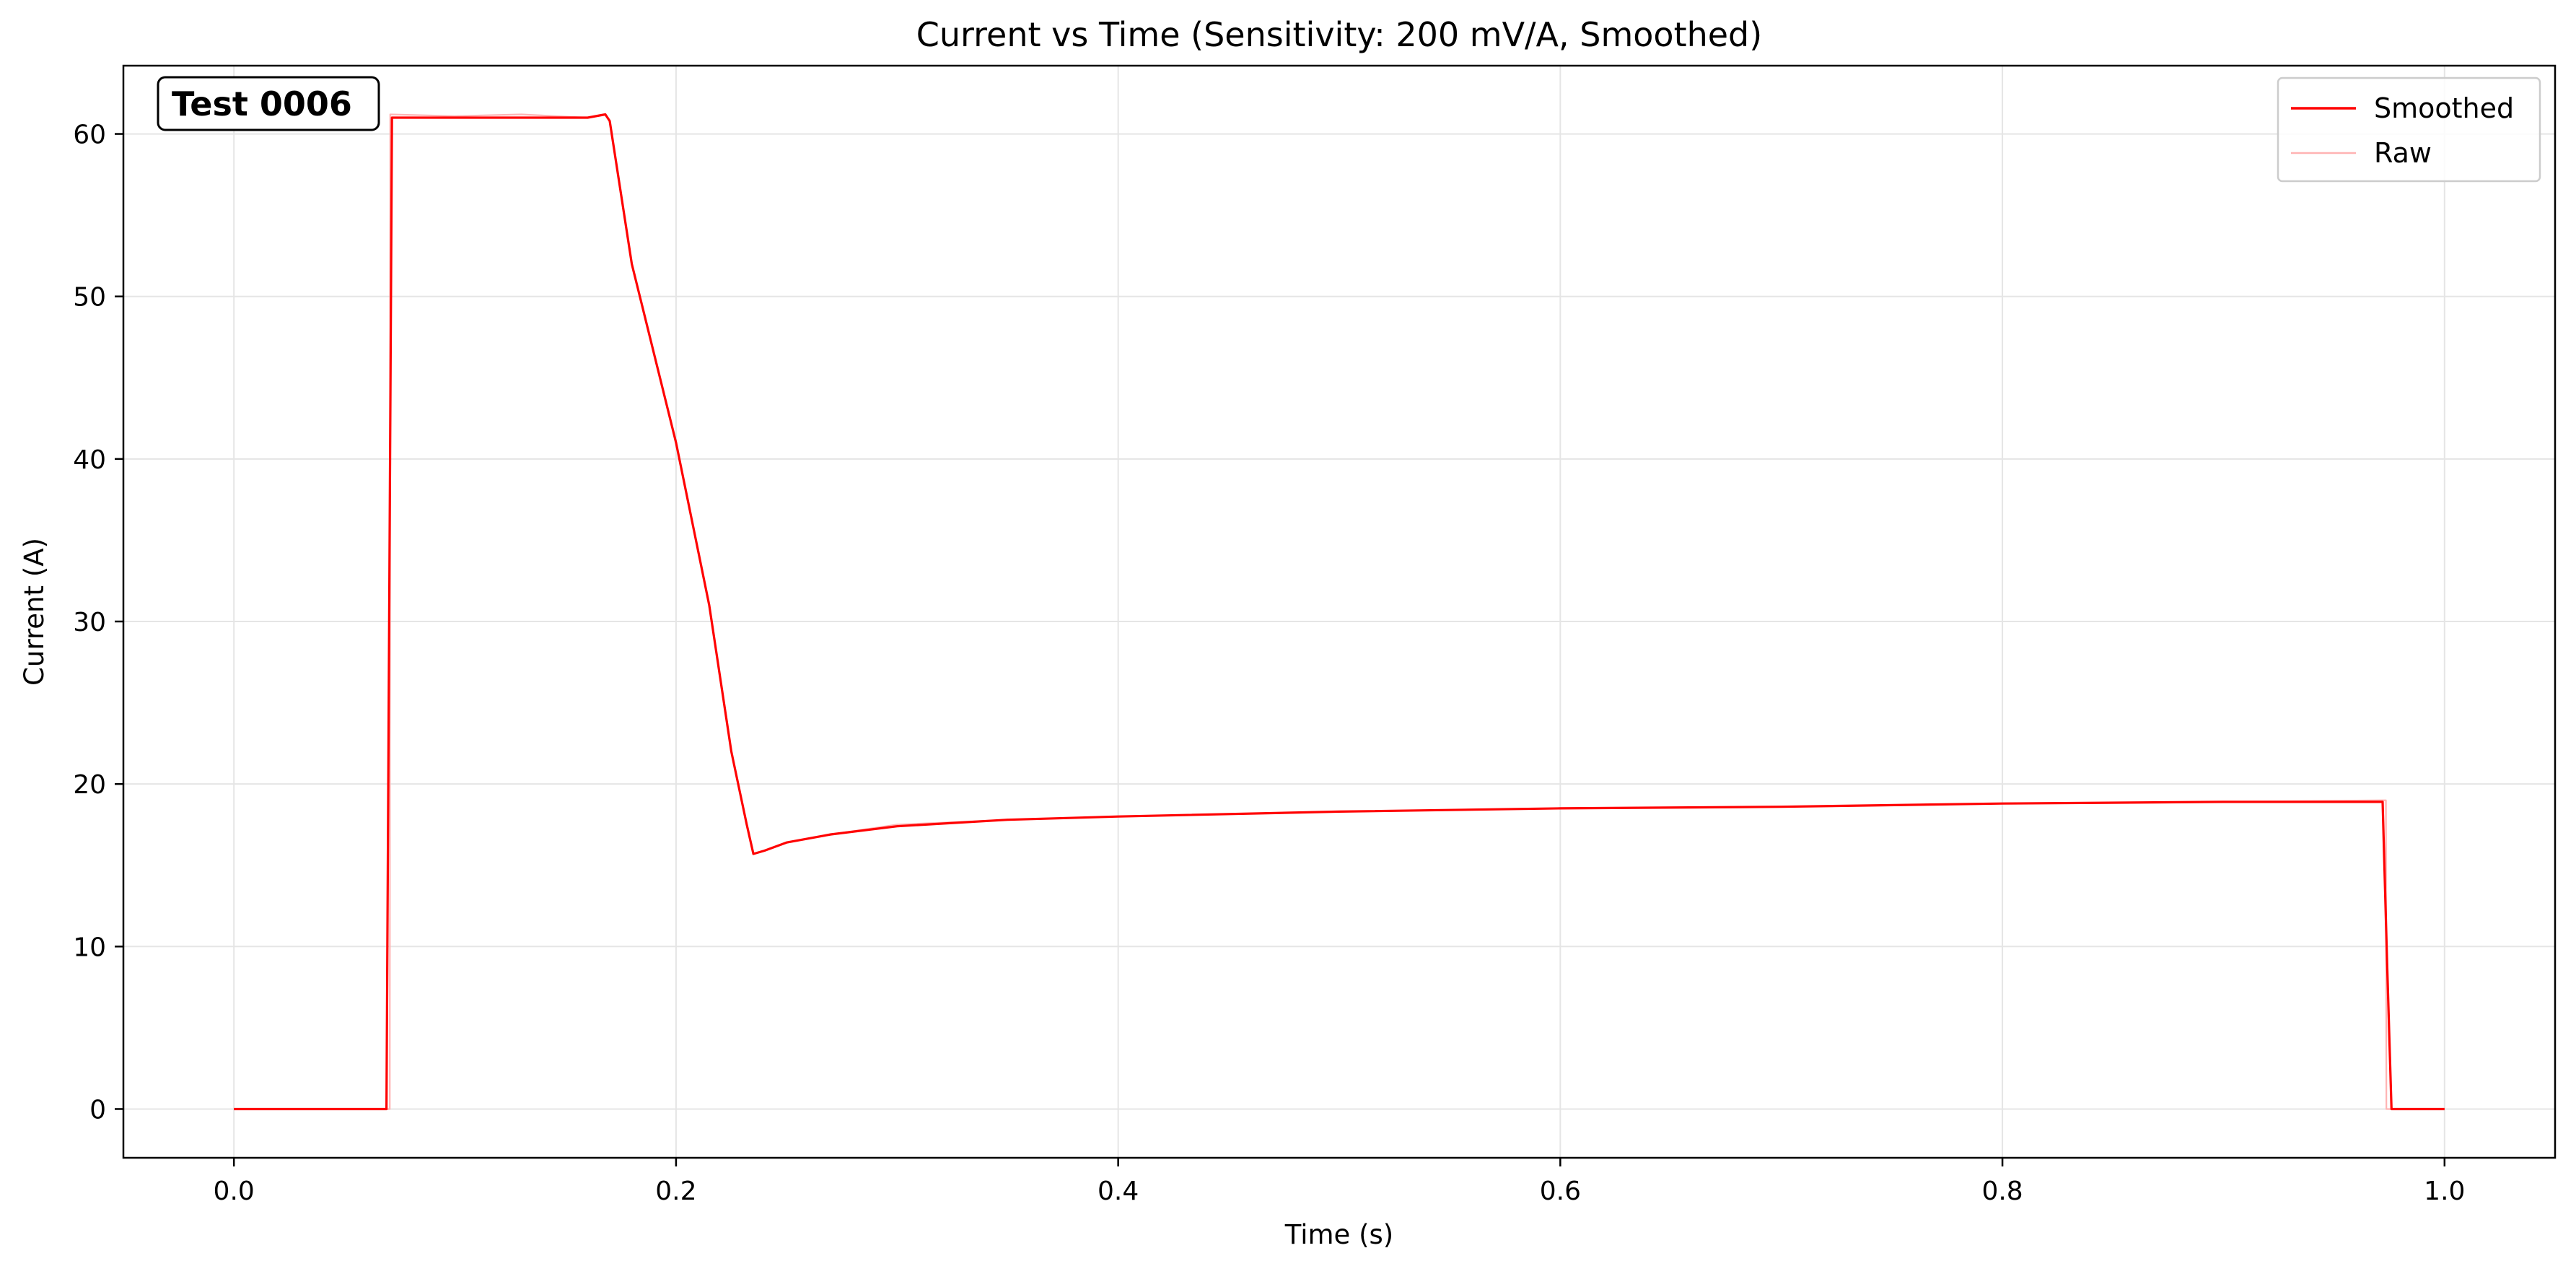 The image size is (2576, 1274). I want to click on x-axis-title: Time (s), so click(1338, 1234).